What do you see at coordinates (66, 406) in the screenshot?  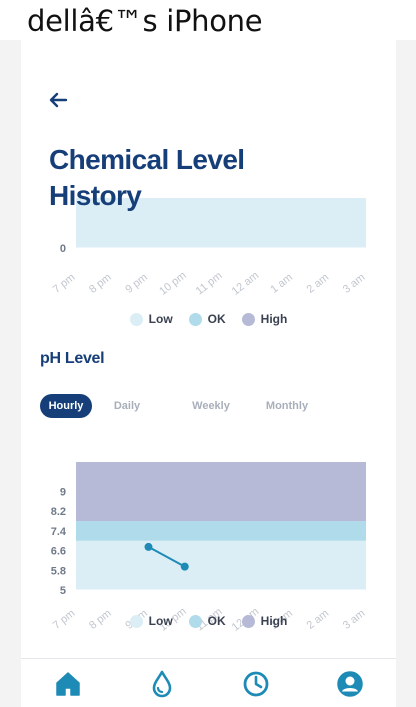 I see `tab-hourly: Hourly` at bounding box center [66, 406].